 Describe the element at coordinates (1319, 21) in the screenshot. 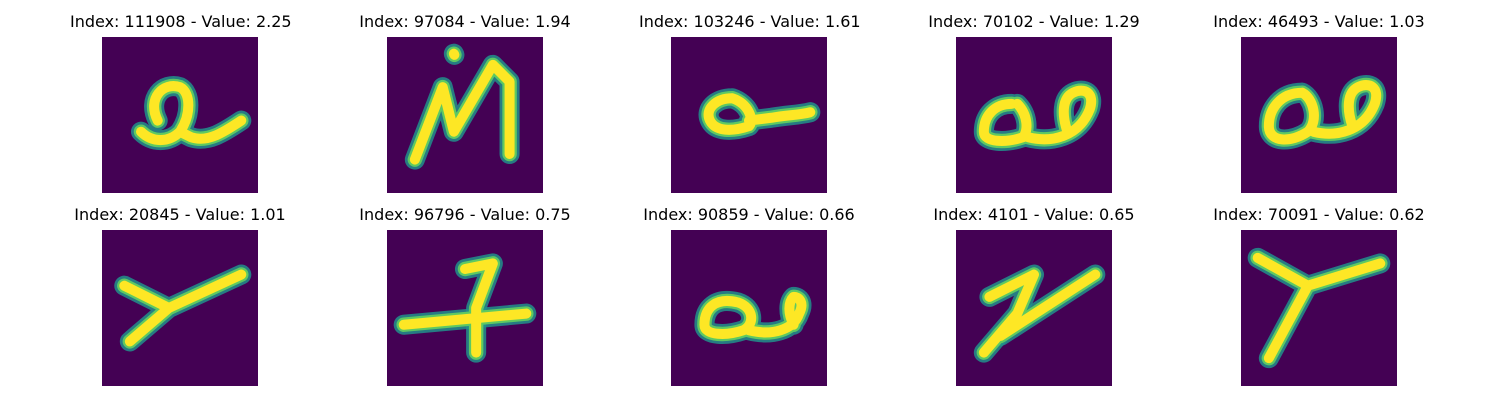

I see `panel-title: Index: 46493 - Value: 1.03` at that location.